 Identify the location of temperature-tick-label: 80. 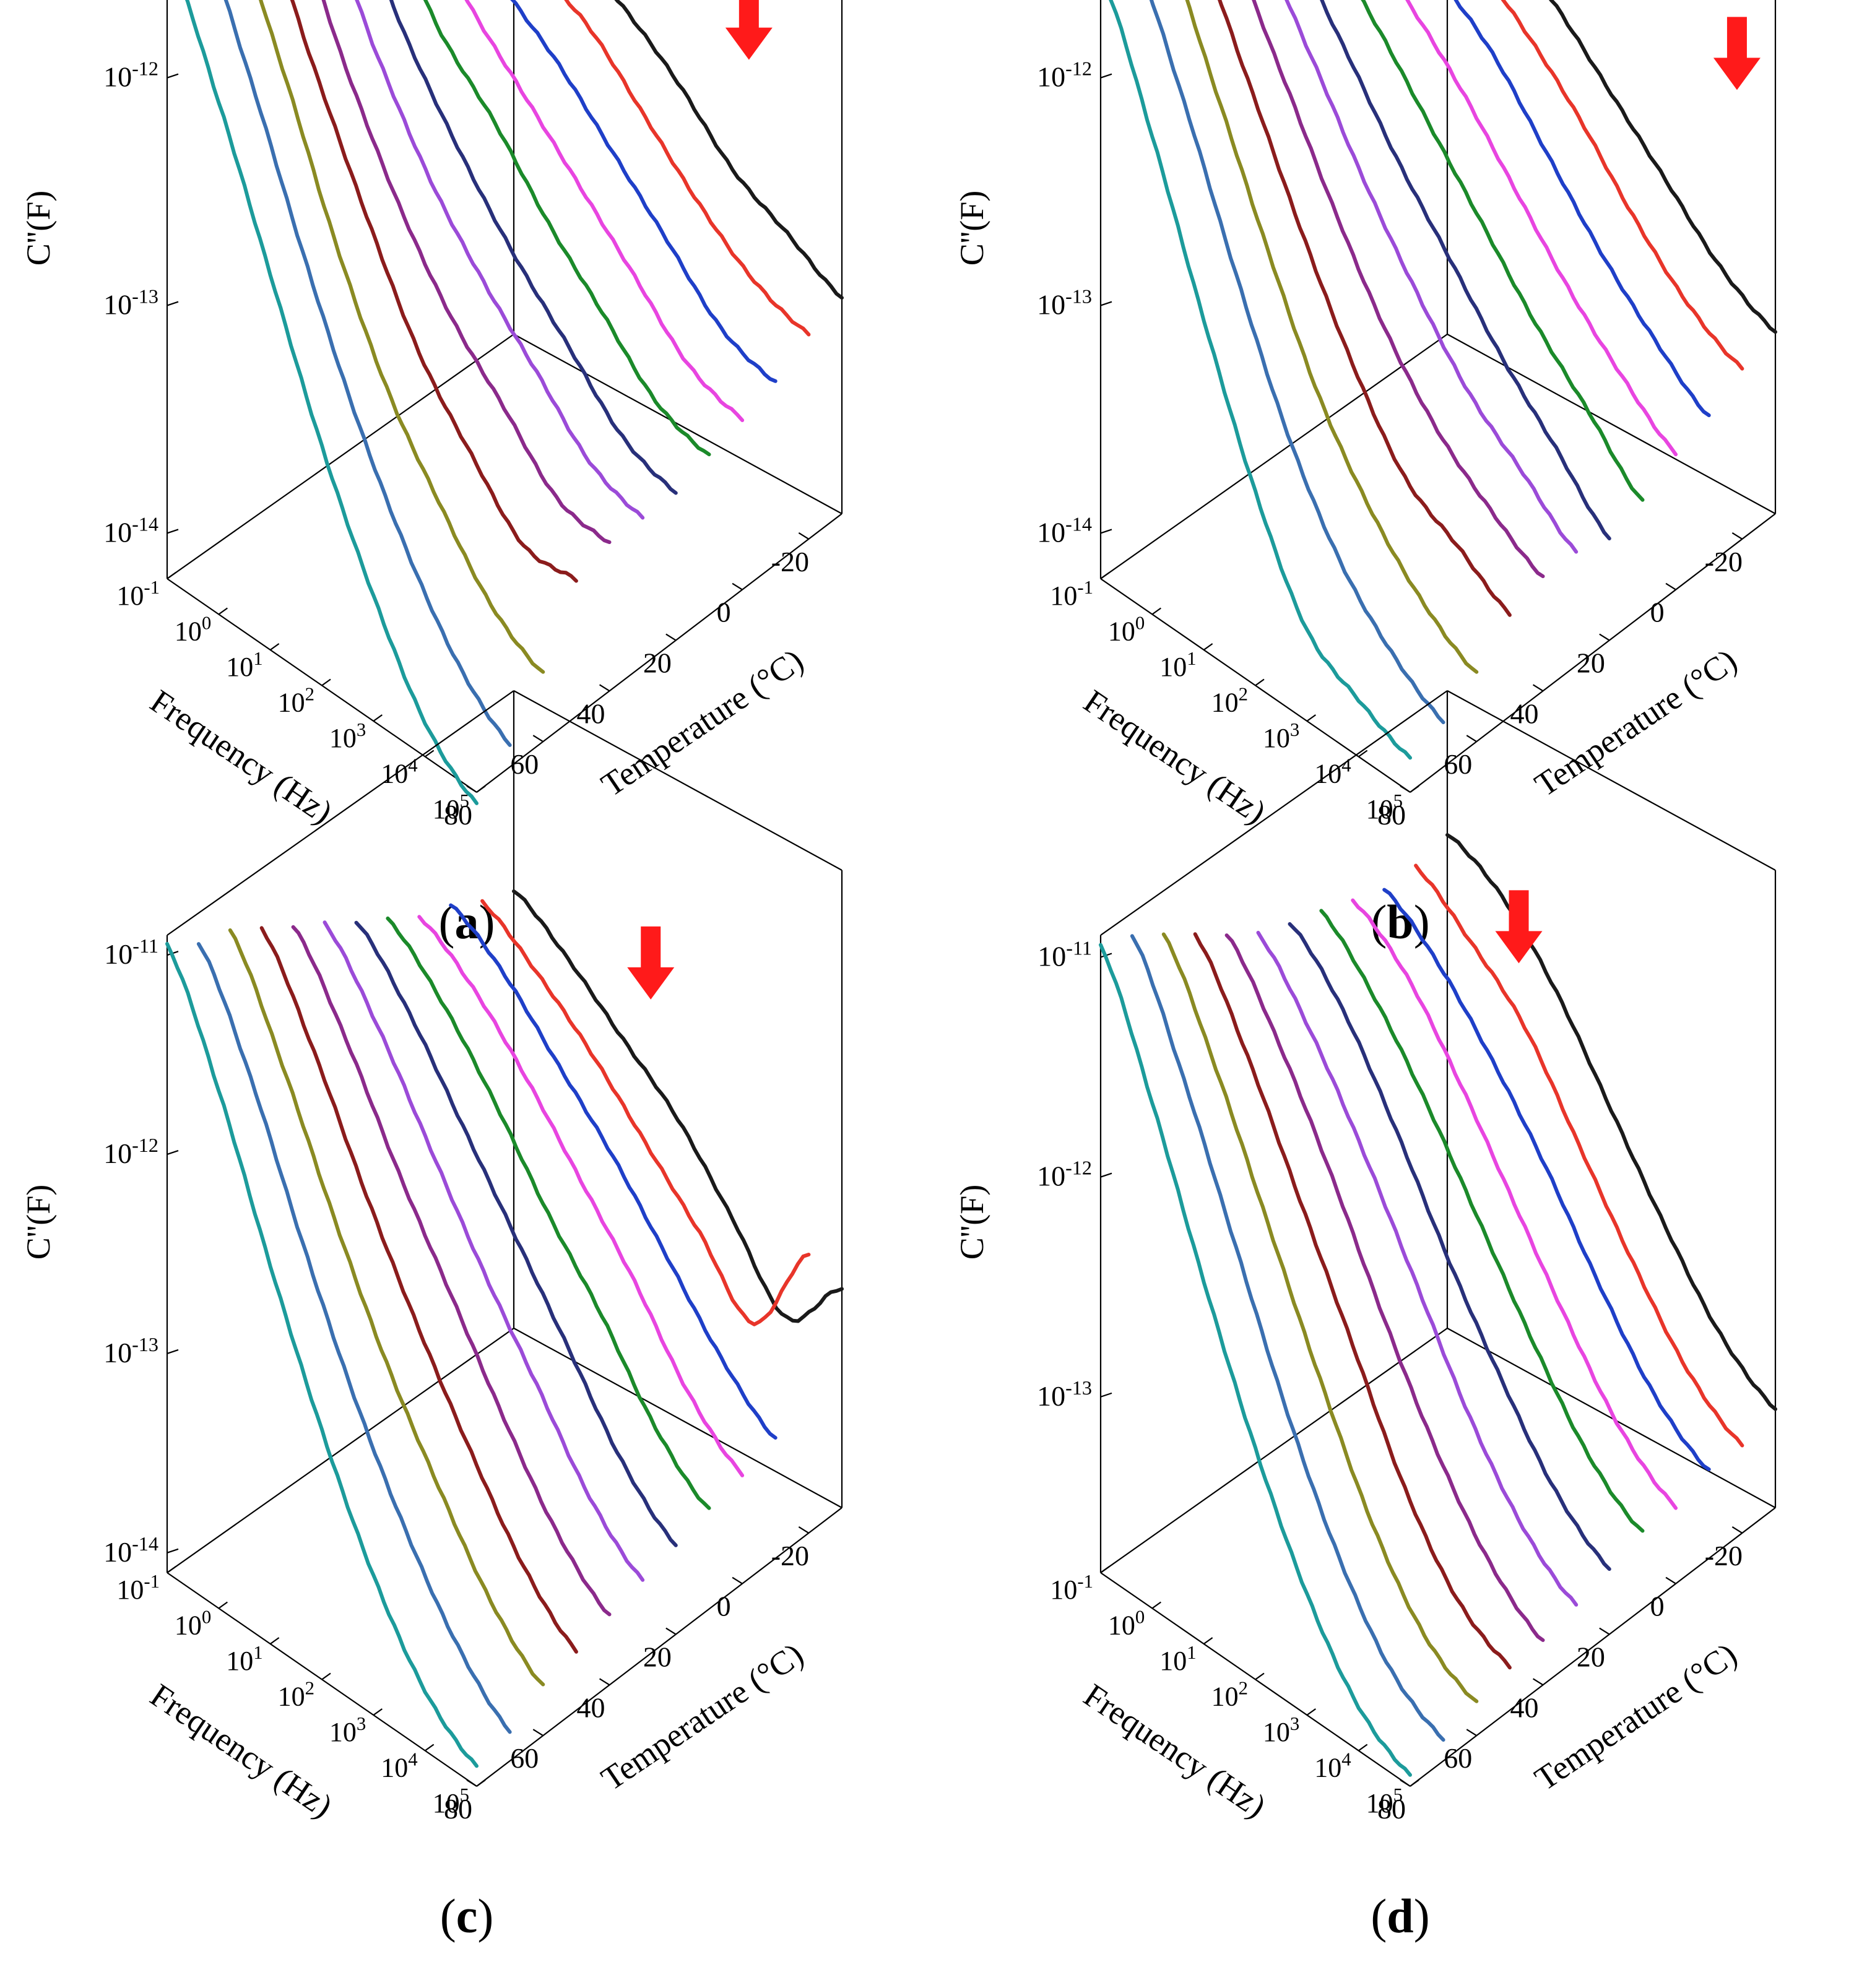
(1391, 1809).